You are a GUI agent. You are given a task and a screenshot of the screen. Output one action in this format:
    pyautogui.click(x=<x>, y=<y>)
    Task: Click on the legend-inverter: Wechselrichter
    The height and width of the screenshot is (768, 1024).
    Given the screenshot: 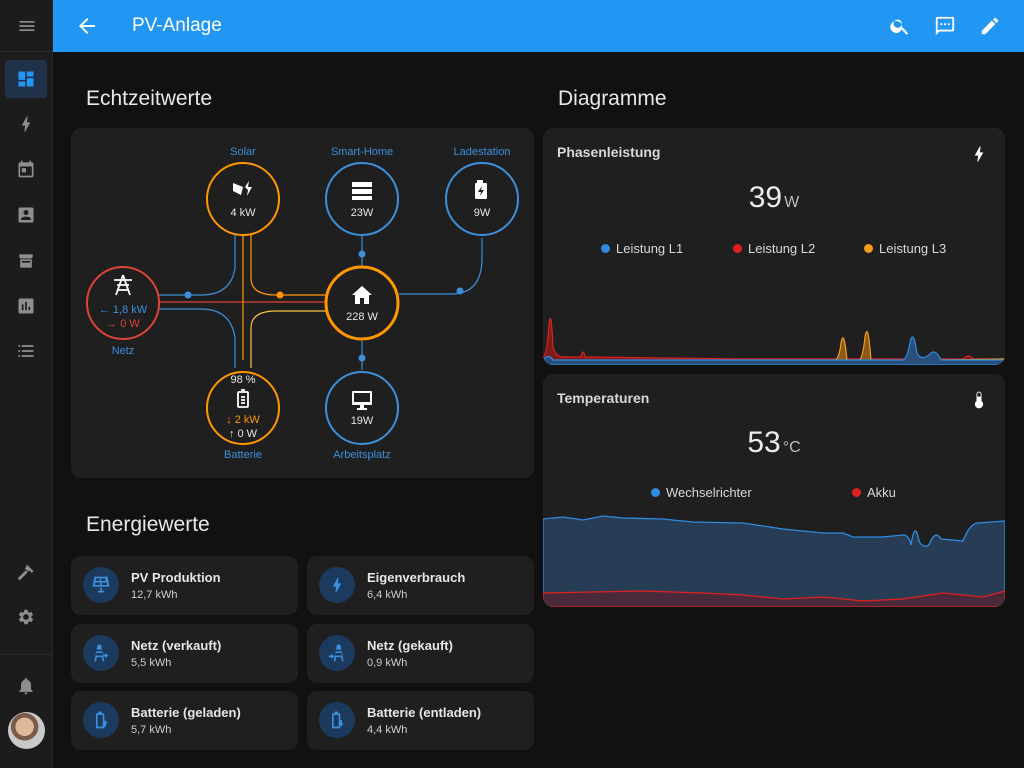 What is the action you would take?
    pyautogui.click(x=701, y=492)
    